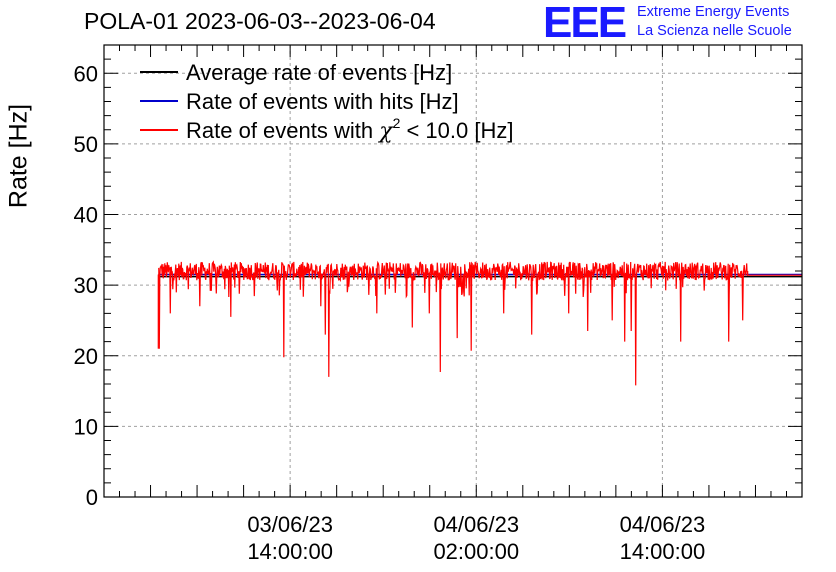 This screenshot has height=572, width=836. I want to click on y-tick-label: 60, so click(86, 73).